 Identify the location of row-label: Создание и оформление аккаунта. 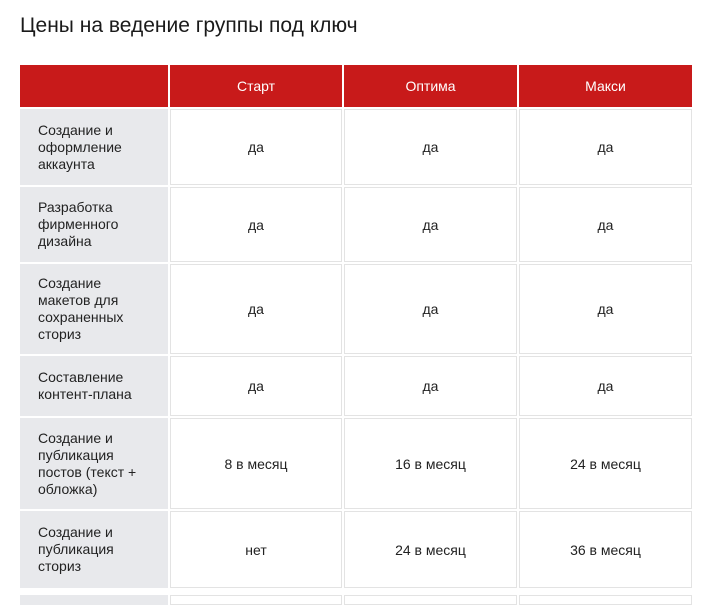
(80, 146).